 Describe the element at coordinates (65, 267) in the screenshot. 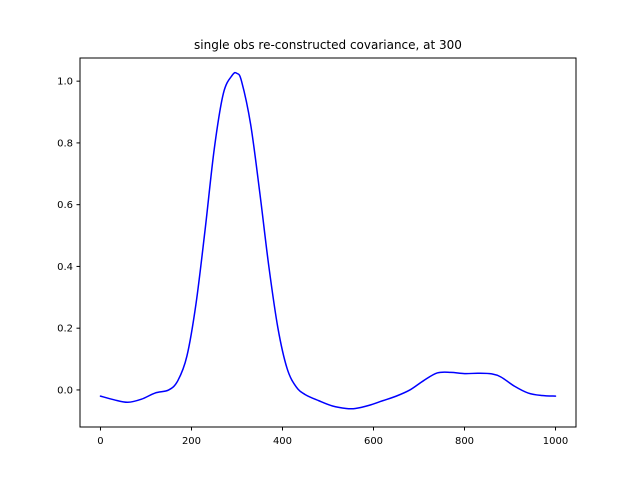

I see `y-tick-label: 0.4` at that location.